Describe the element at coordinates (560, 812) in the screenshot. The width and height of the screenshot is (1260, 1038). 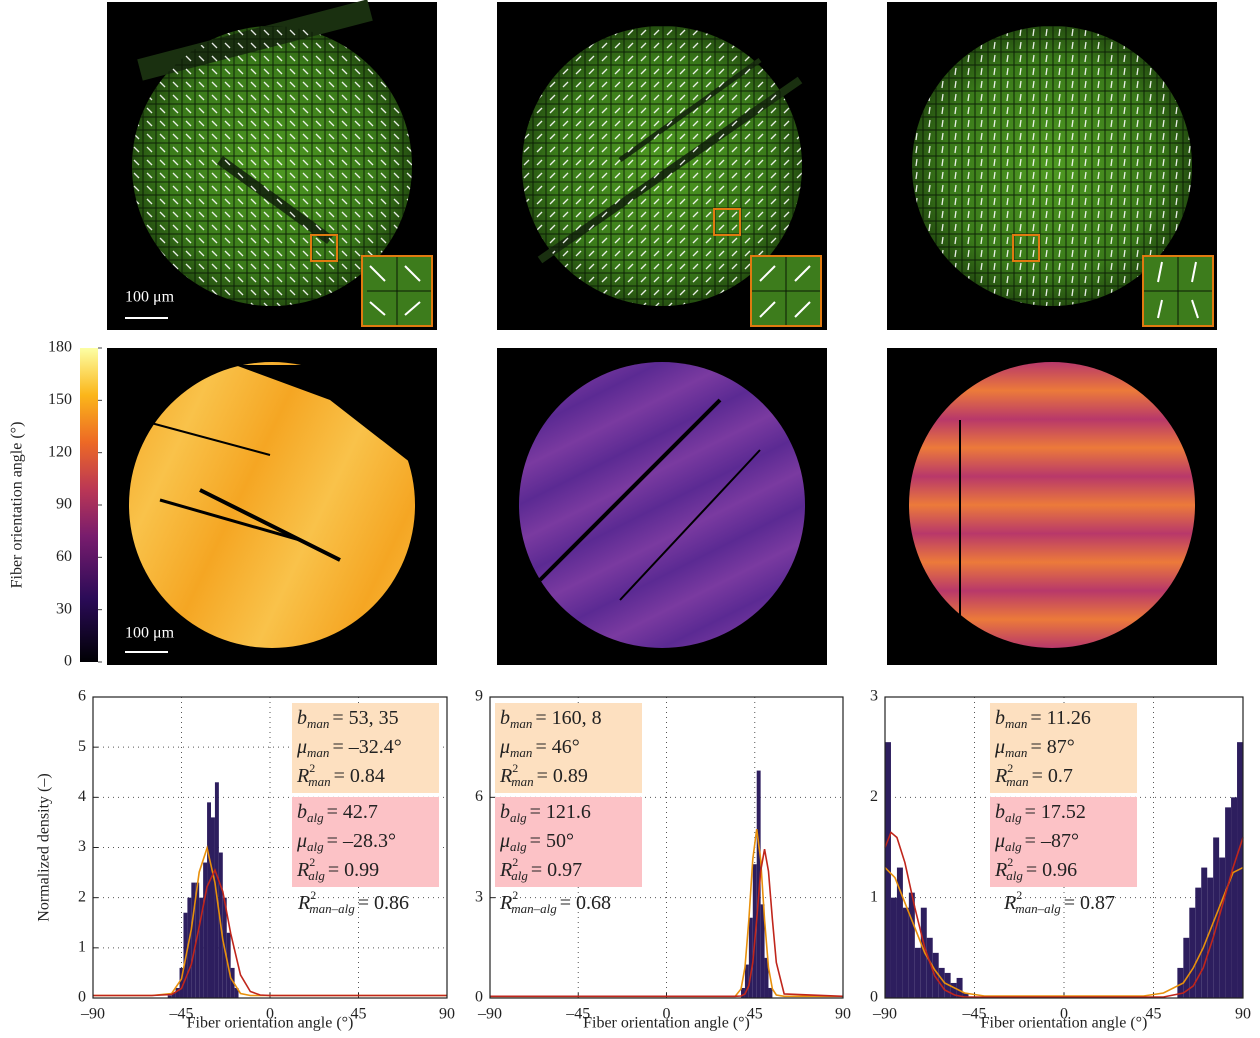
I see `annotation-value: = 121.6` at that location.